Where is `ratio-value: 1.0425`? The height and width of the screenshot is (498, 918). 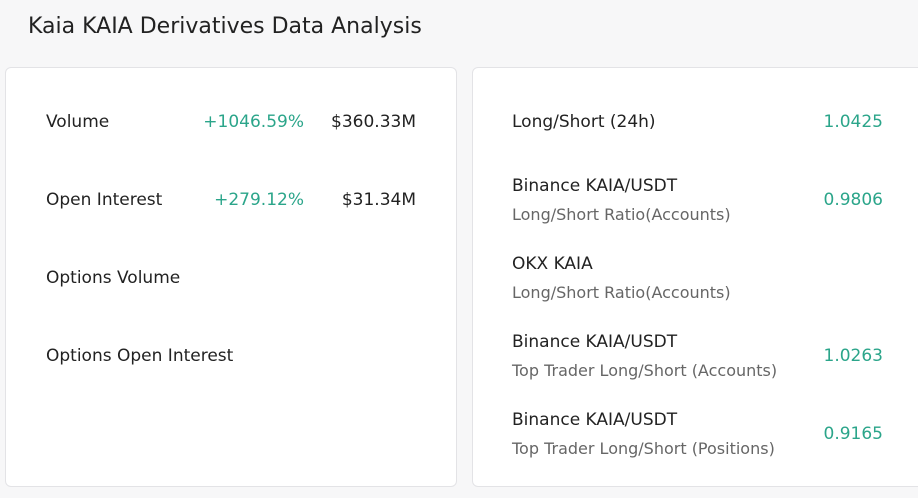 ratio-value: 1.0425 is located at coordinates (853, 122).